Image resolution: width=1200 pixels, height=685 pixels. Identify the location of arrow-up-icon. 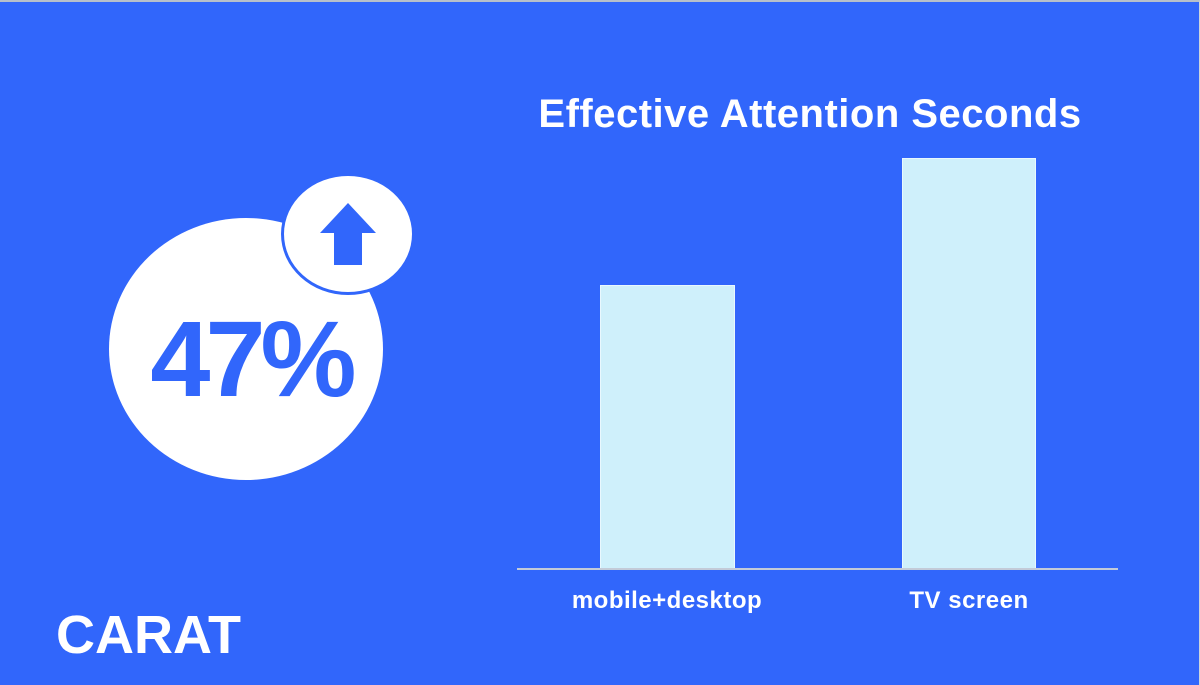
(348, 234).